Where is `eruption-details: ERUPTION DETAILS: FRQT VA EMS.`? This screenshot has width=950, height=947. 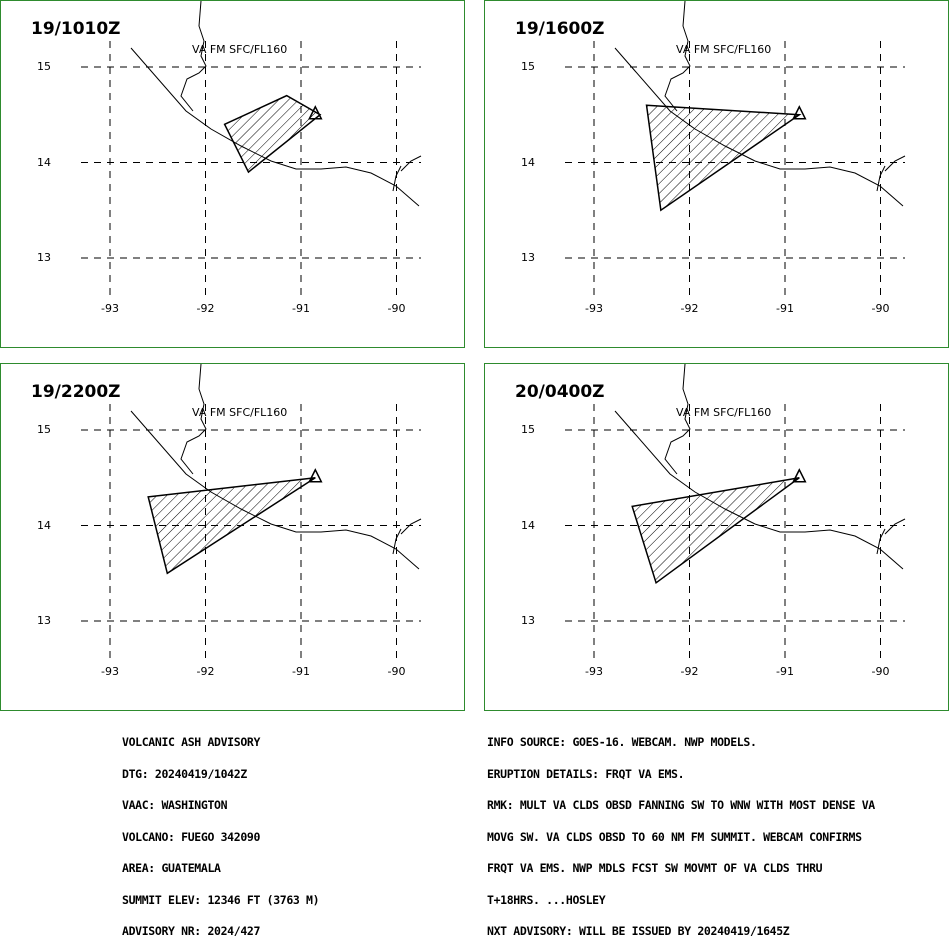
eruption-details: ERUPTION DETAILS: FRQT VA EMS. is located at coordinates (586, 773).